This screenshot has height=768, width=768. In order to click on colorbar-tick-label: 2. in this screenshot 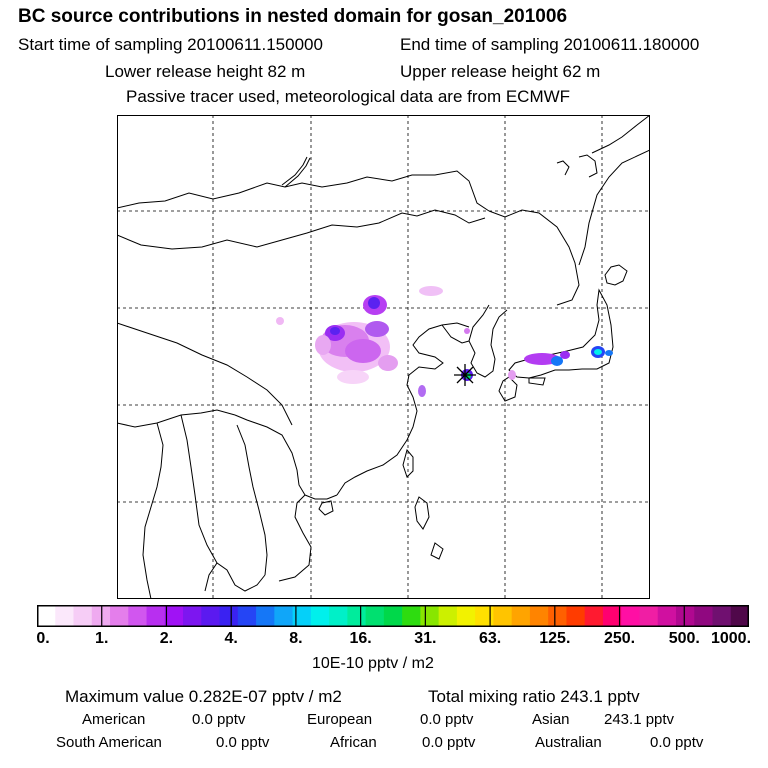, I will do `click(166, 638)`.